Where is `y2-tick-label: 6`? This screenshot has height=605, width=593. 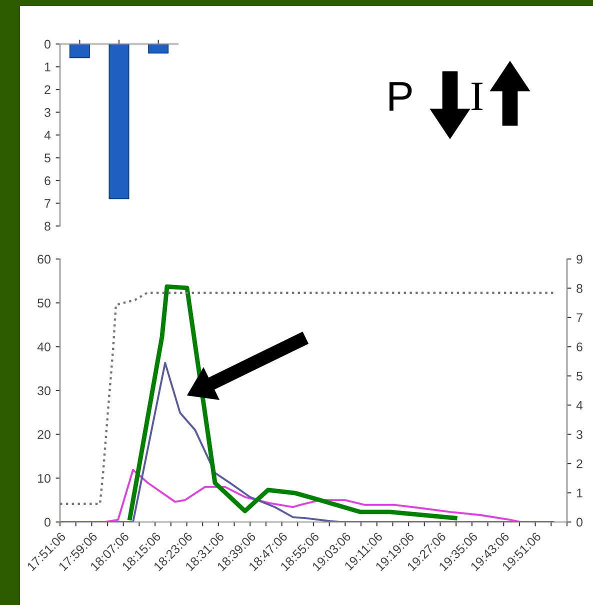 y2-tick-label: 6 is located at coordinates (579, 347).